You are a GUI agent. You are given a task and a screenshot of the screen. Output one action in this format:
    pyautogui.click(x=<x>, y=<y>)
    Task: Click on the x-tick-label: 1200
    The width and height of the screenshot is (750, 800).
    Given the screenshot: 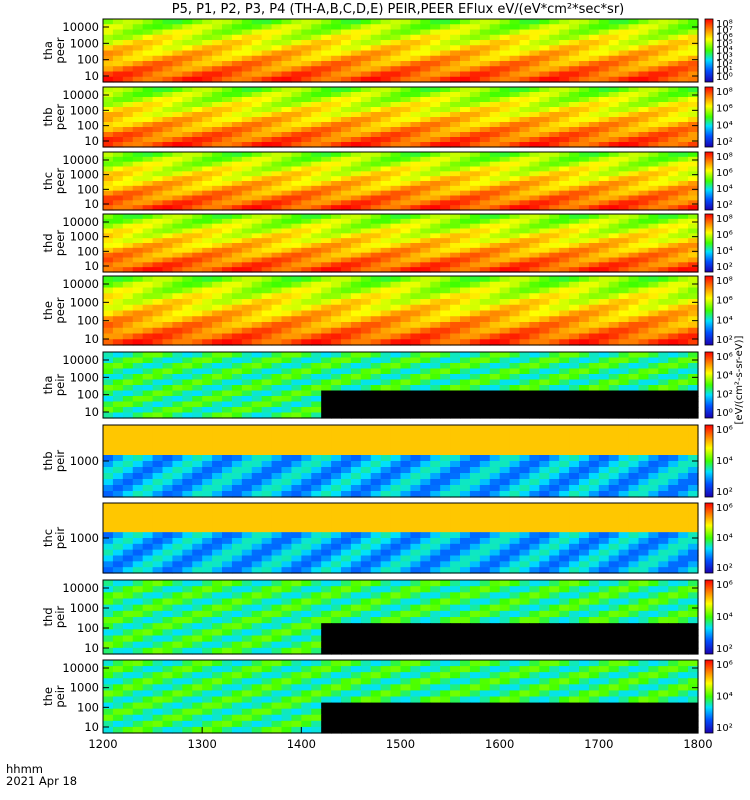 What is the action you would take?
    pyautogui.click(x=102, y=744)
    